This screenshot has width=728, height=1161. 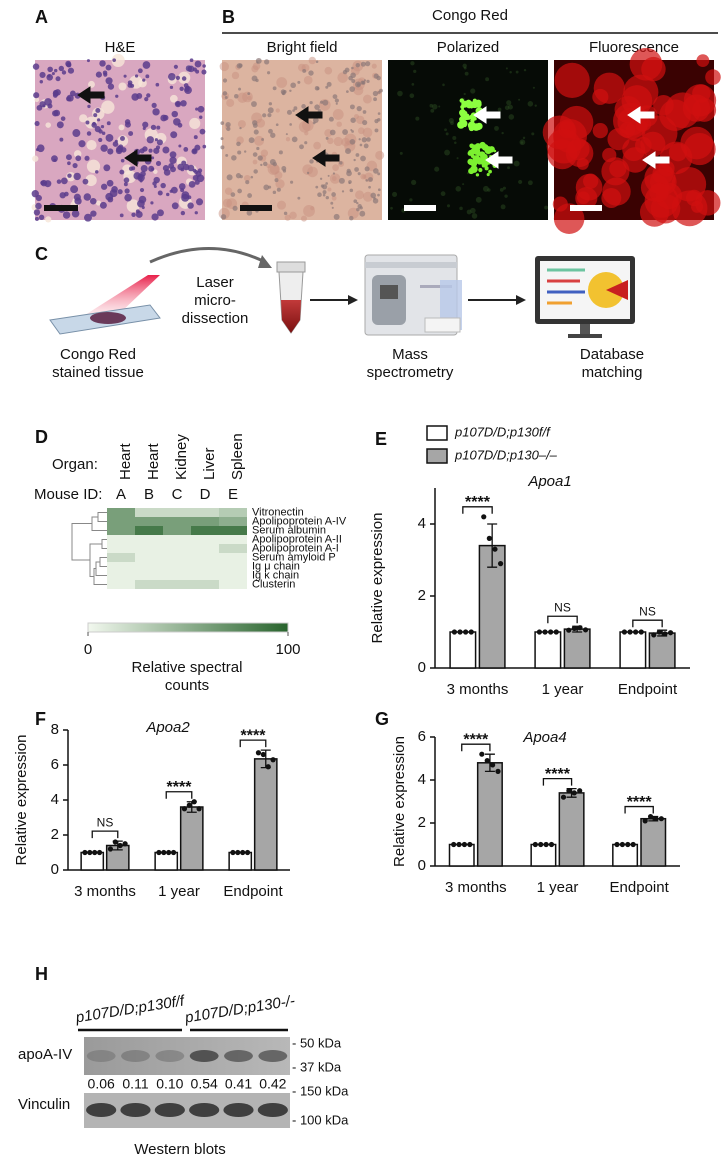 What do you see at coordinates (612, 354) in the screenshot?
I see `step-label: Database` at bounding box center [612, 354].